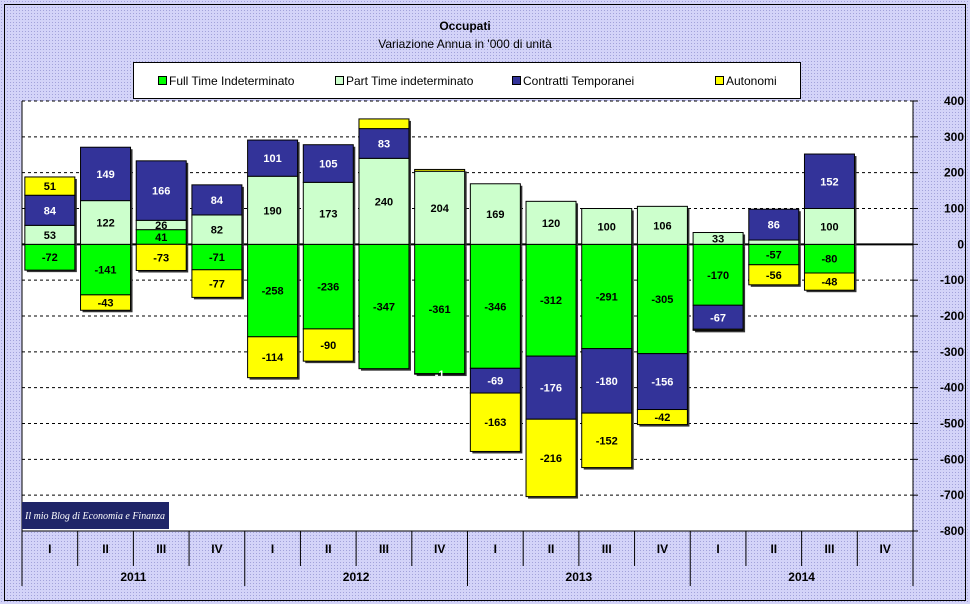  Describe the element at coordinates (272, 159) in the screenshot. I see `data-label-temporary: 101` at that location.